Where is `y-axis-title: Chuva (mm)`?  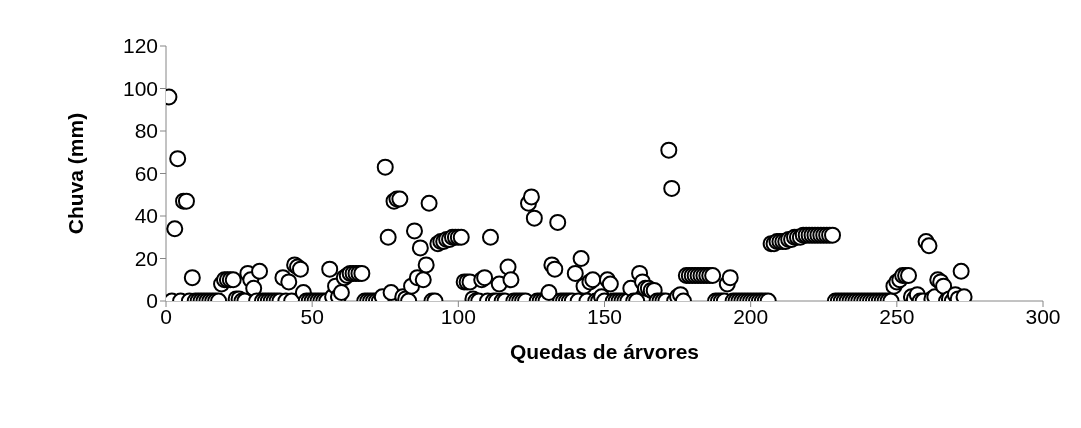
y-axis-title: Chuva (mm) is located at coordinates (76, 173).